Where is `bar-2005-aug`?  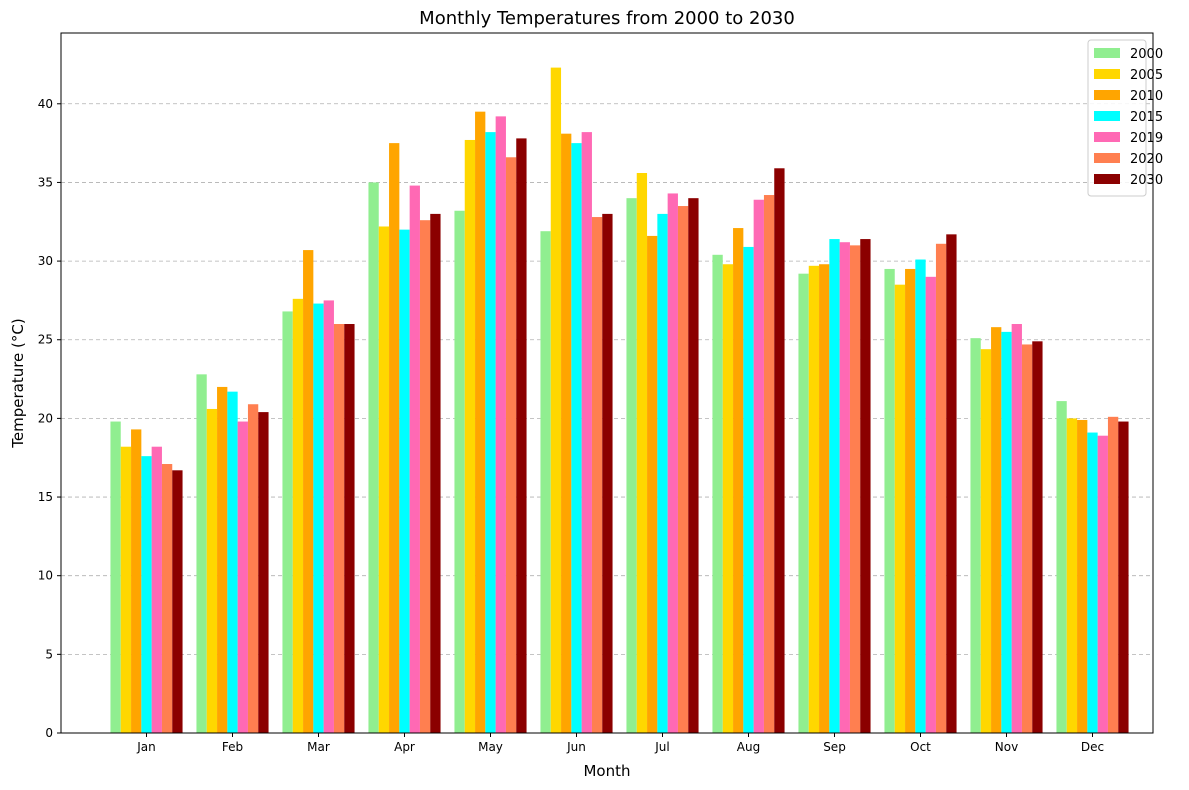
bar-2005-aug is located at coordinates (728, 498).